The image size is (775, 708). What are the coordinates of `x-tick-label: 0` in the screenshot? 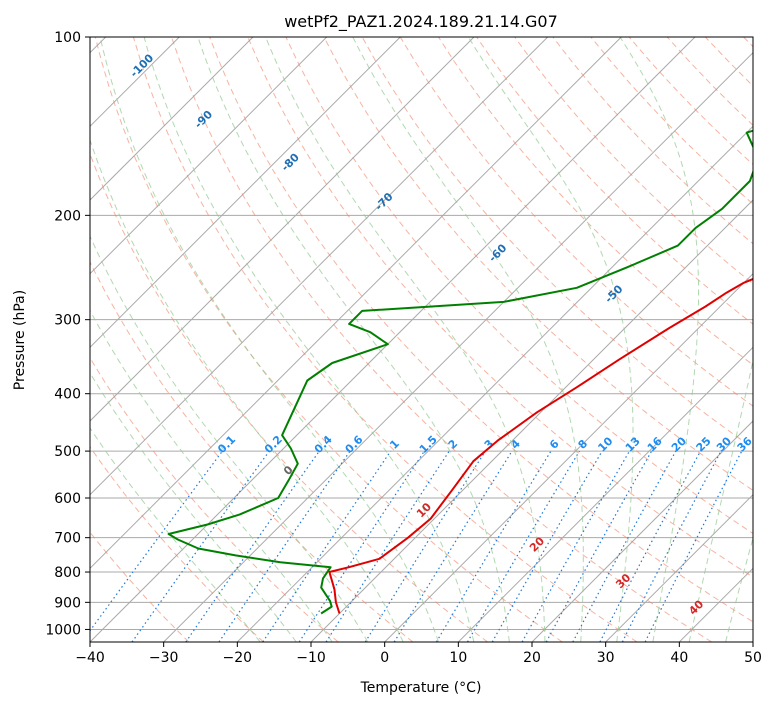 It's located at (384, 658).